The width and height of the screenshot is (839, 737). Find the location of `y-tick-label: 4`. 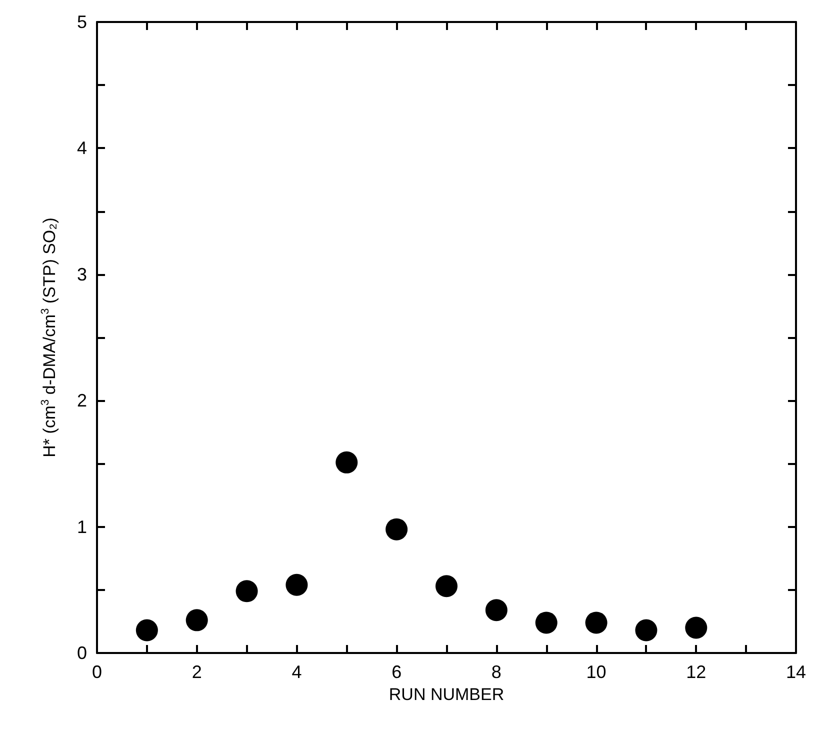

y-tick-label: 4 is located at coordinates (81, 148).